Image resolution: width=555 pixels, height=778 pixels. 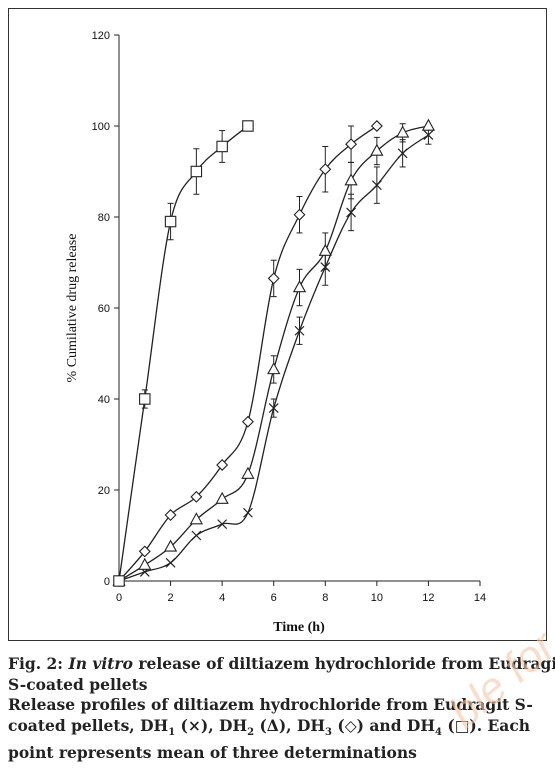 What do you see at coordinates (325, 598) in the screenshot?
I see `x-tick-label: 8` at bounding box center [325, 598].